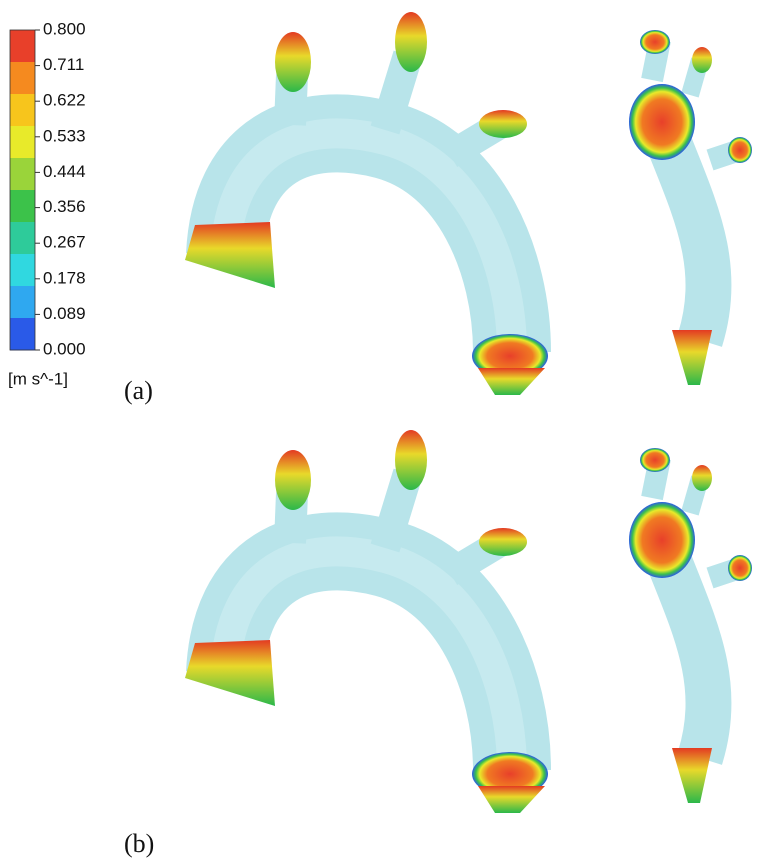 This screenshot has height=866, width=757. I want to click on colorbar-unit: [m s^-1], so click(38, 378).